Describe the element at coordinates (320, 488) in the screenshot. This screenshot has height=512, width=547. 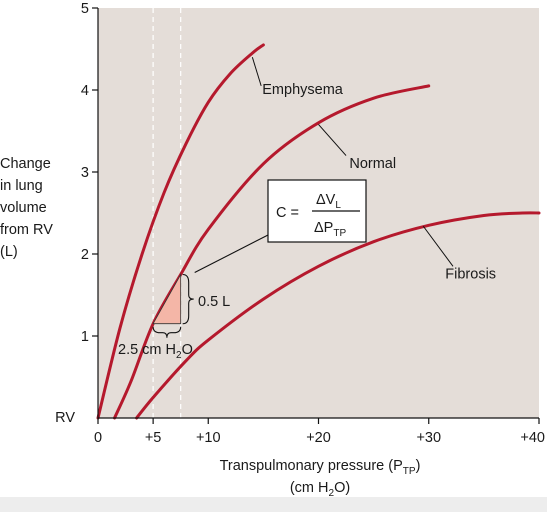
I see `x-axis-title-units: (cm H2O)` at that location.